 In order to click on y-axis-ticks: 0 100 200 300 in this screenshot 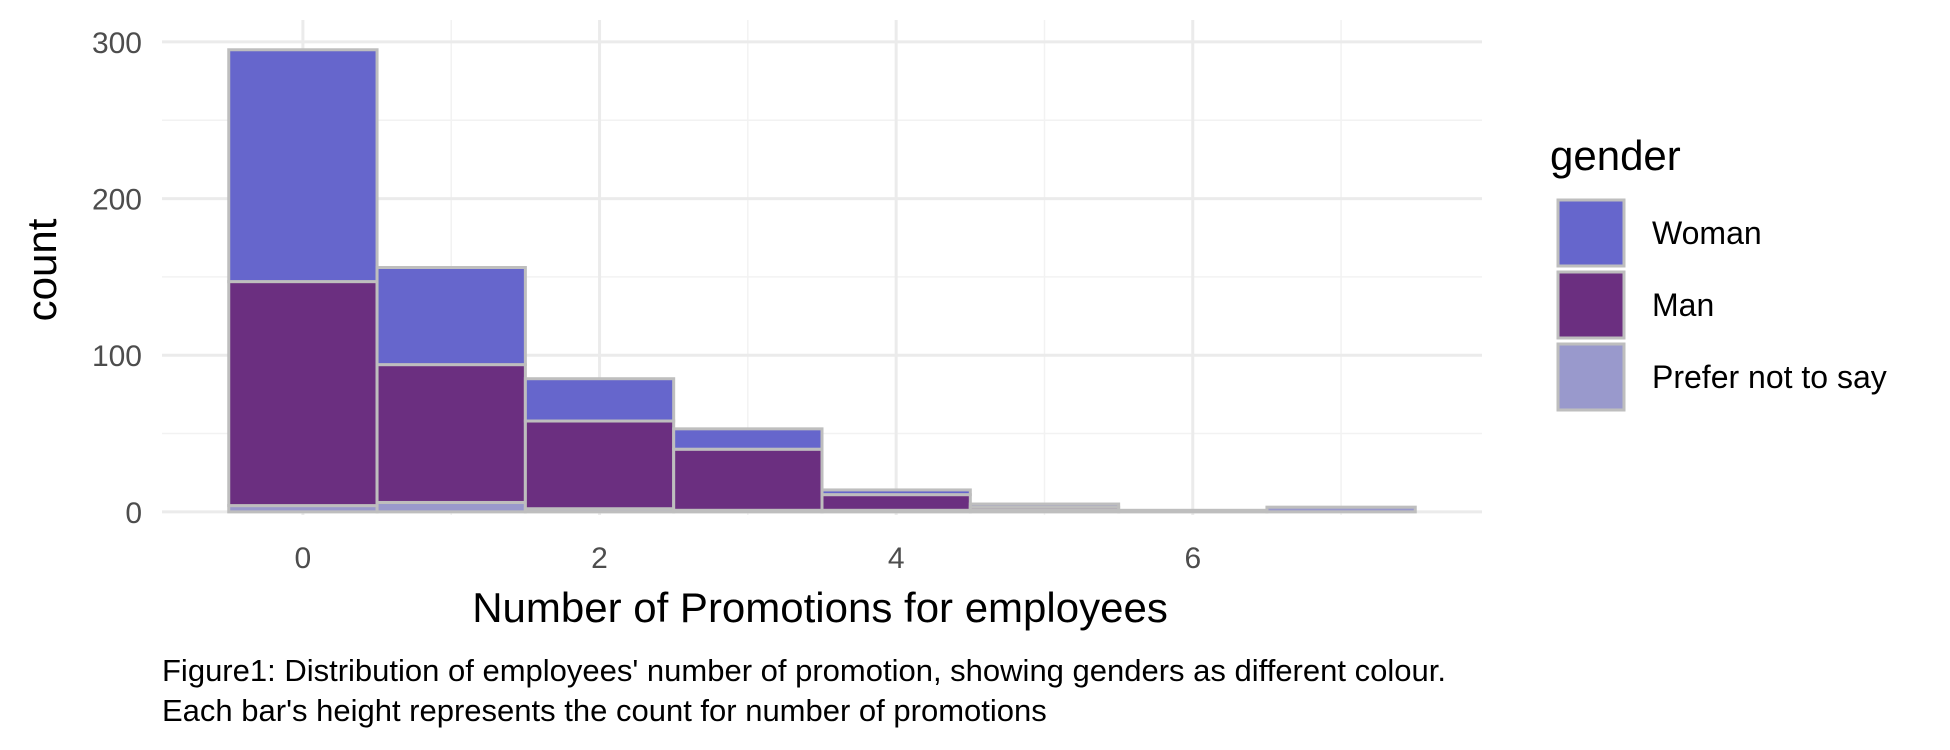, I will do `click(117, 278)`.